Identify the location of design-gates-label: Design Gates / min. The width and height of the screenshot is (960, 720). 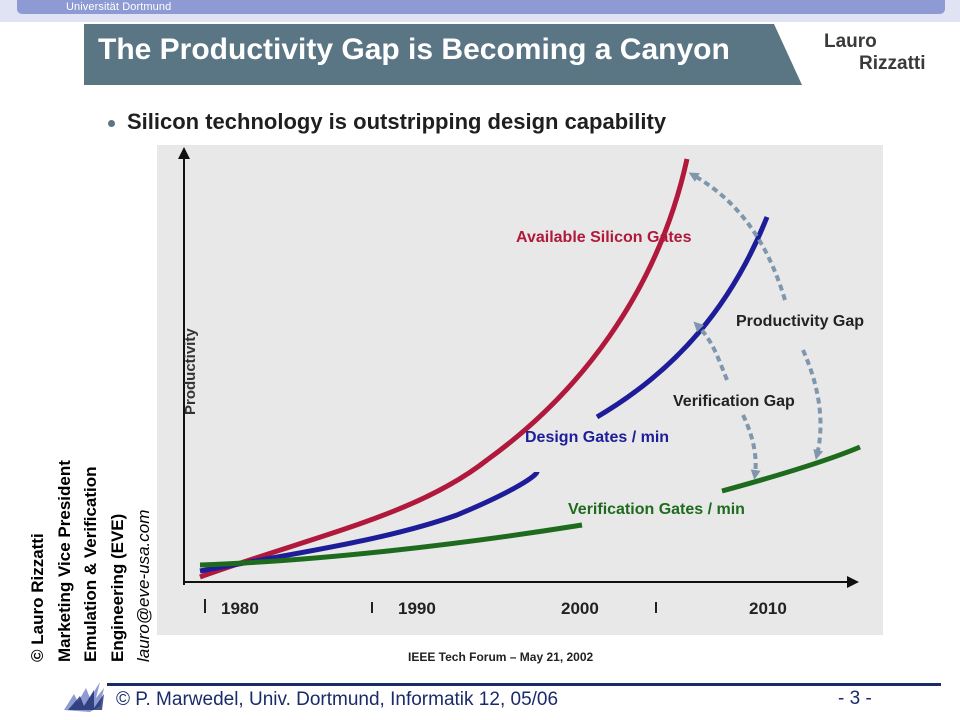
(597, 437).